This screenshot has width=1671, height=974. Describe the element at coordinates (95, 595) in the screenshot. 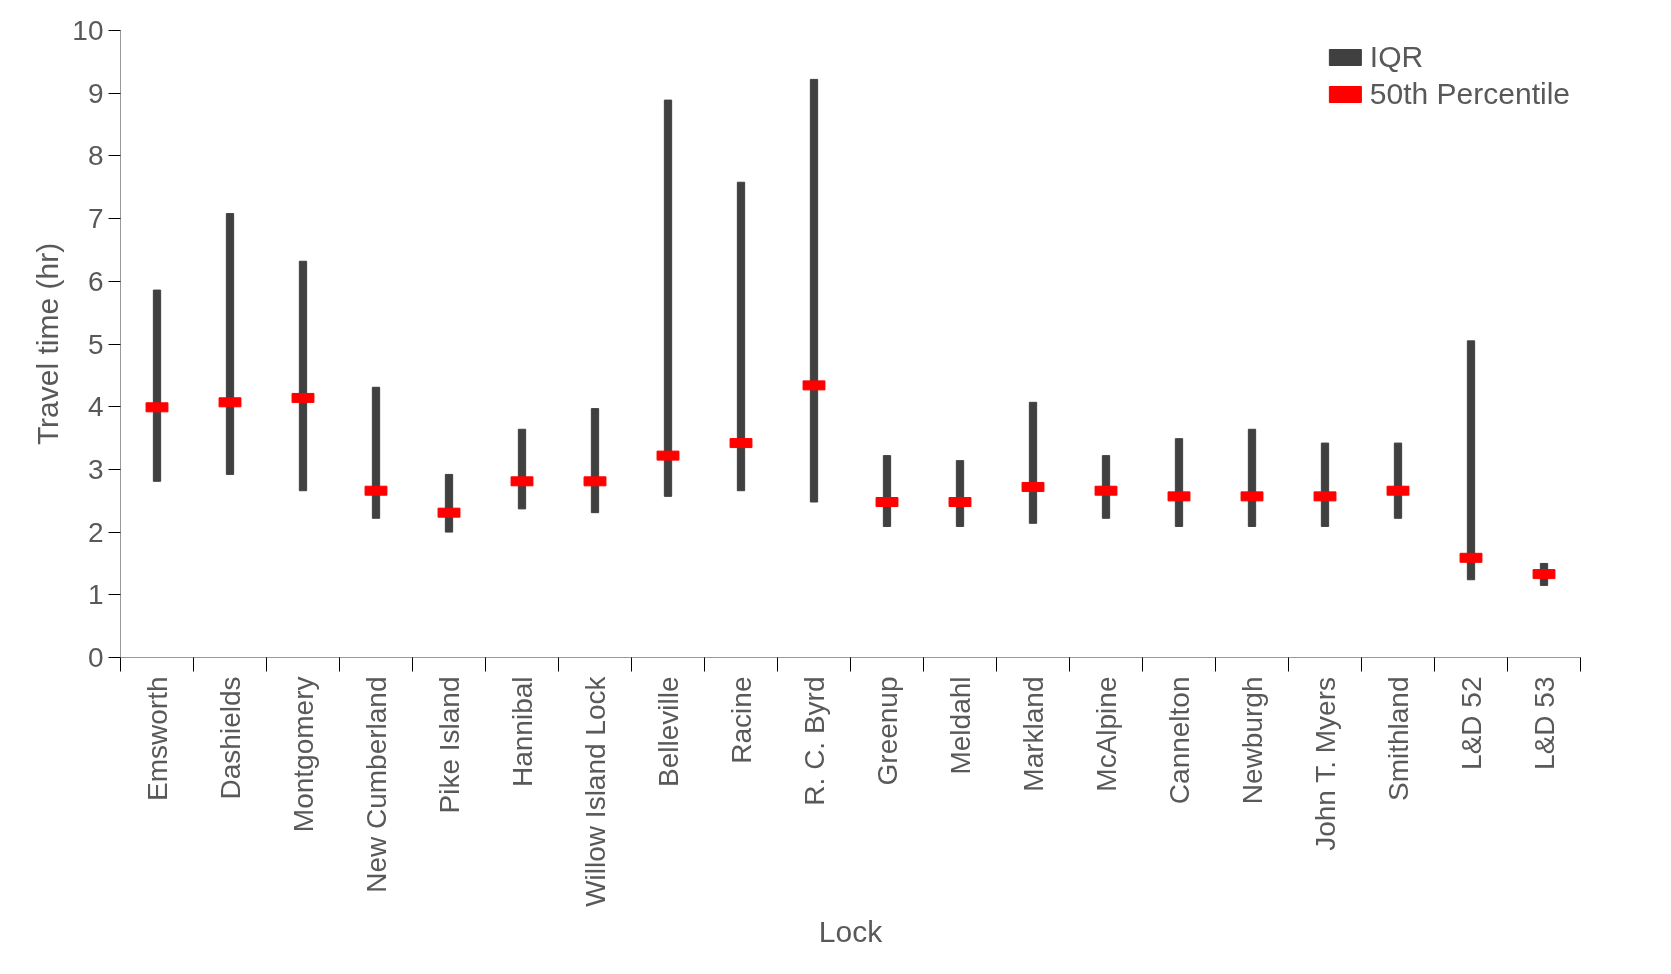

I see `y-tick-label: 1` at that location.